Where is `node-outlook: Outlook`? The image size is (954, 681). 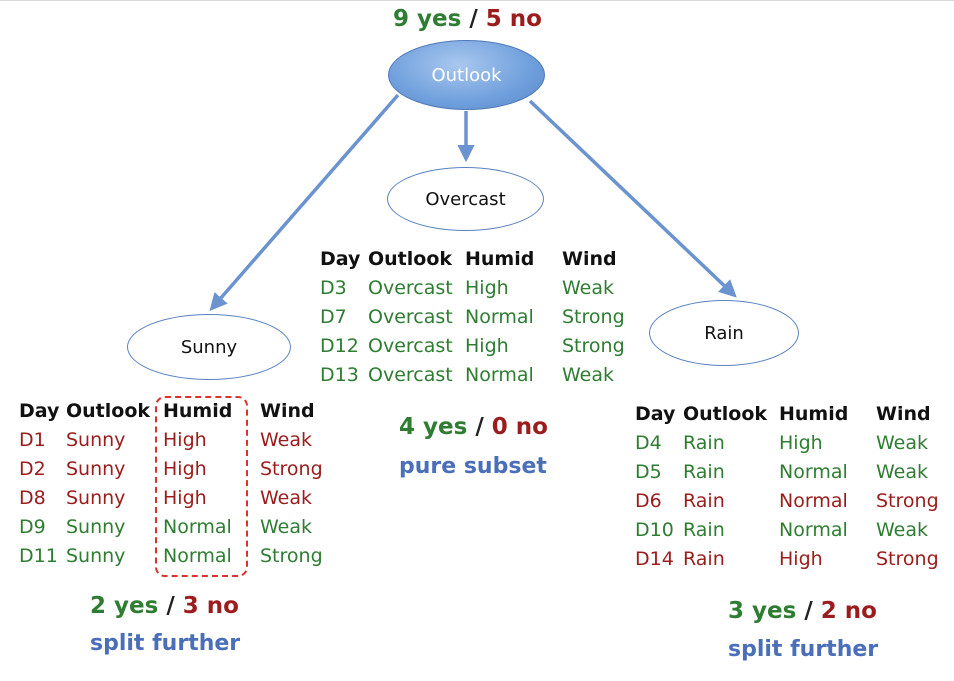
node-outlook: Outlook is located at coordinates (466, 75).